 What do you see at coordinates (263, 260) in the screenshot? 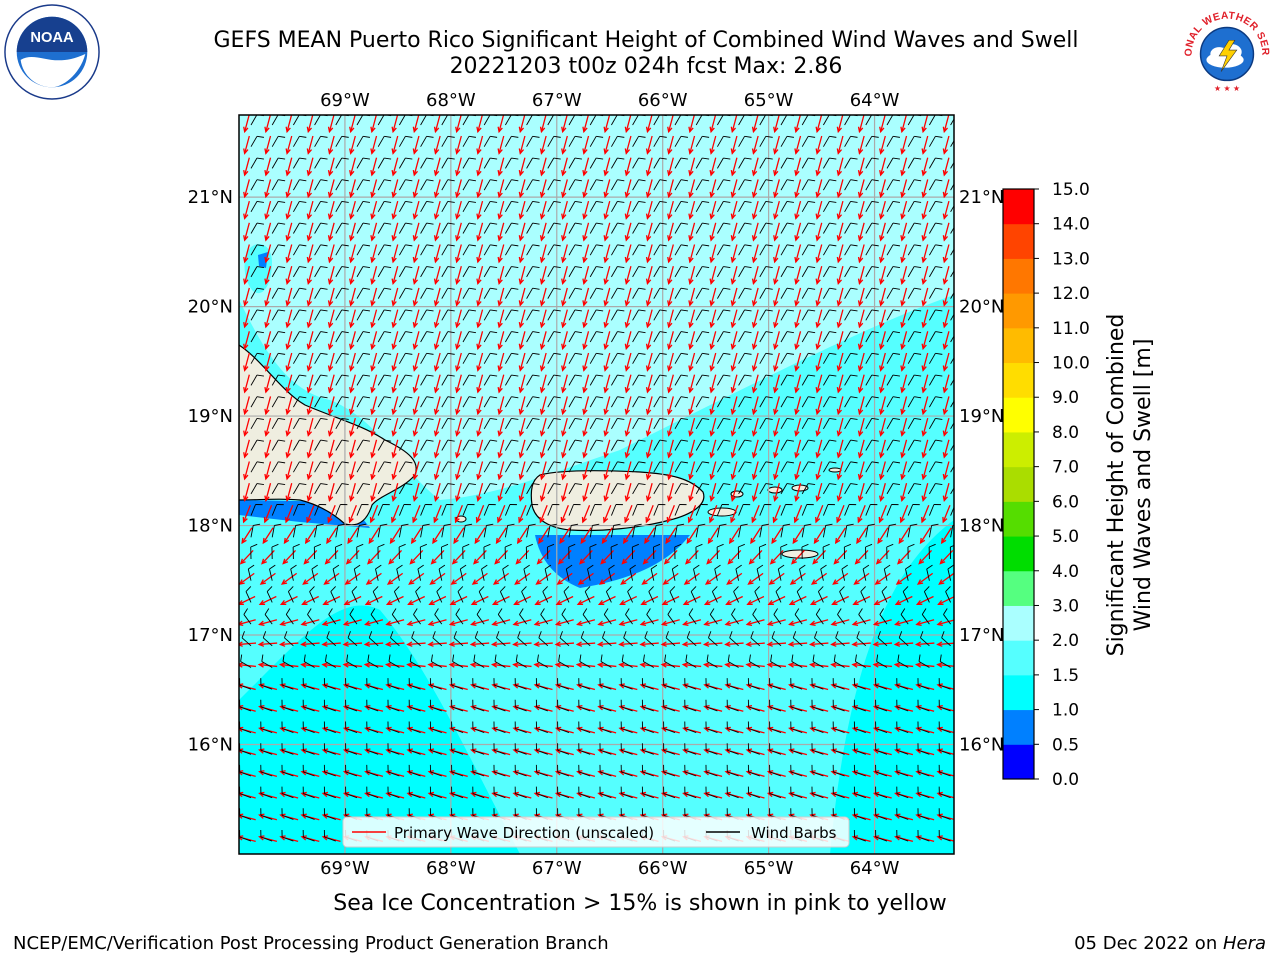
I see `wave-height-contour-small-core` at bounding box center [263, 260].